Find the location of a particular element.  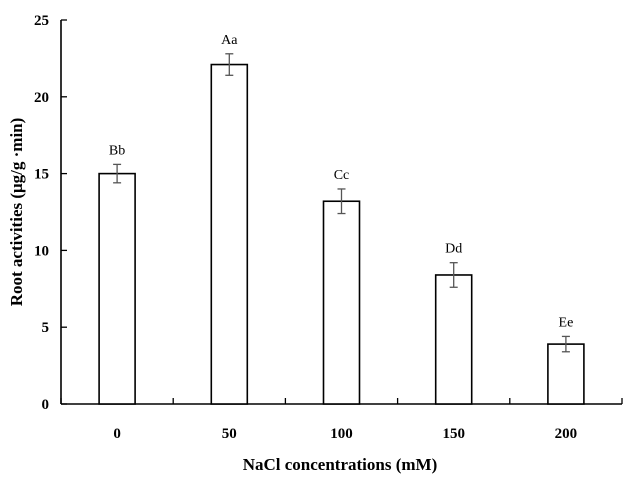

y-tick-label: 15 is located at coordinates (41, 175).